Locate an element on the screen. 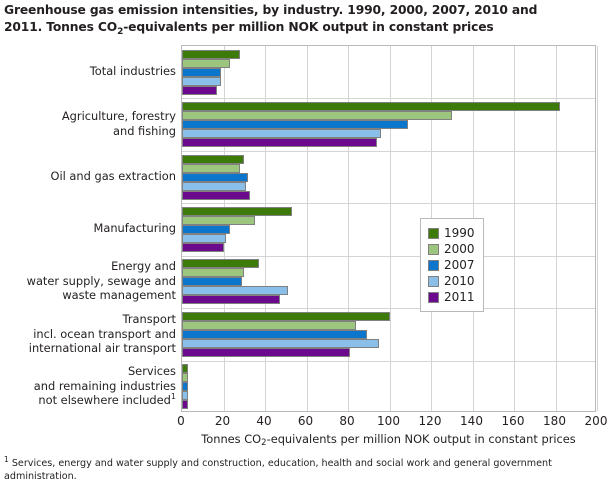 Image resolution: width=610 pixels, height=488 pixels. category-label-line: not elsewhere included1 is located at coordinates (107, 399).